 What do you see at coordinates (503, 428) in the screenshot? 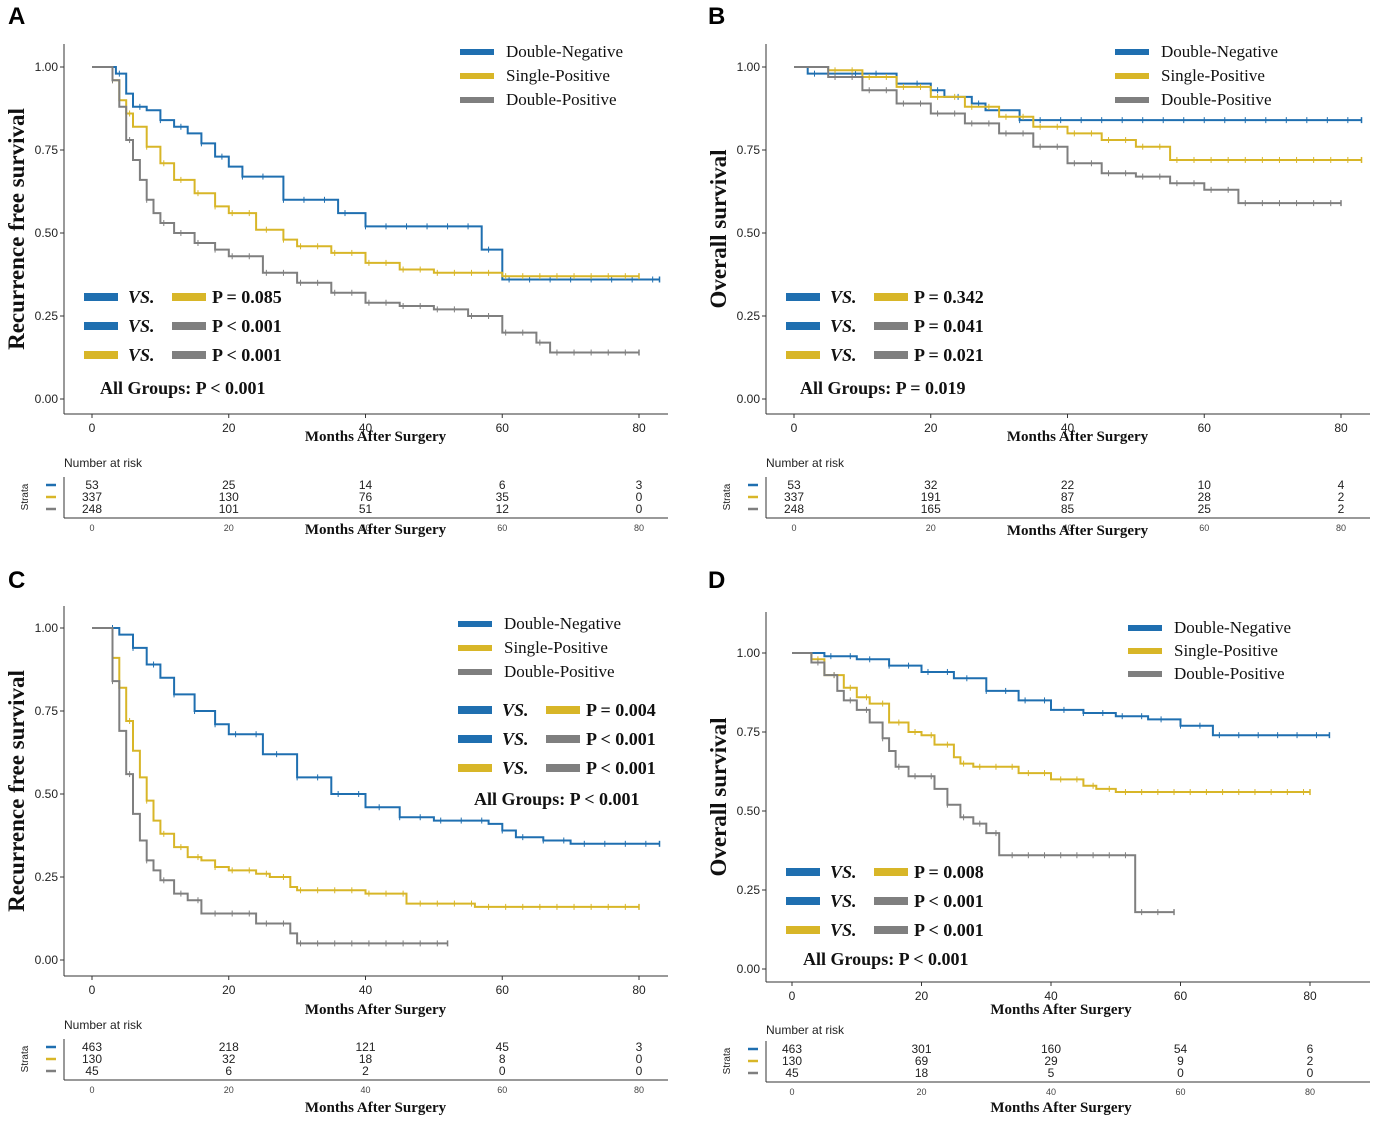
I see `x-tick-label: 60` at bounding box center [503, 428].